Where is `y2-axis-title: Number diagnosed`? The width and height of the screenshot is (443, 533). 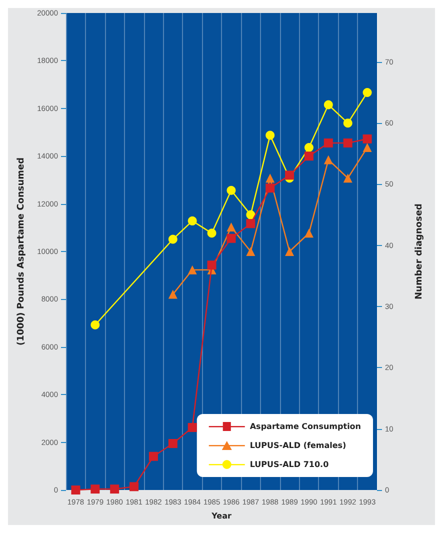 y2-axis-title: Number diagnosed is located at coordinates (419, 252).